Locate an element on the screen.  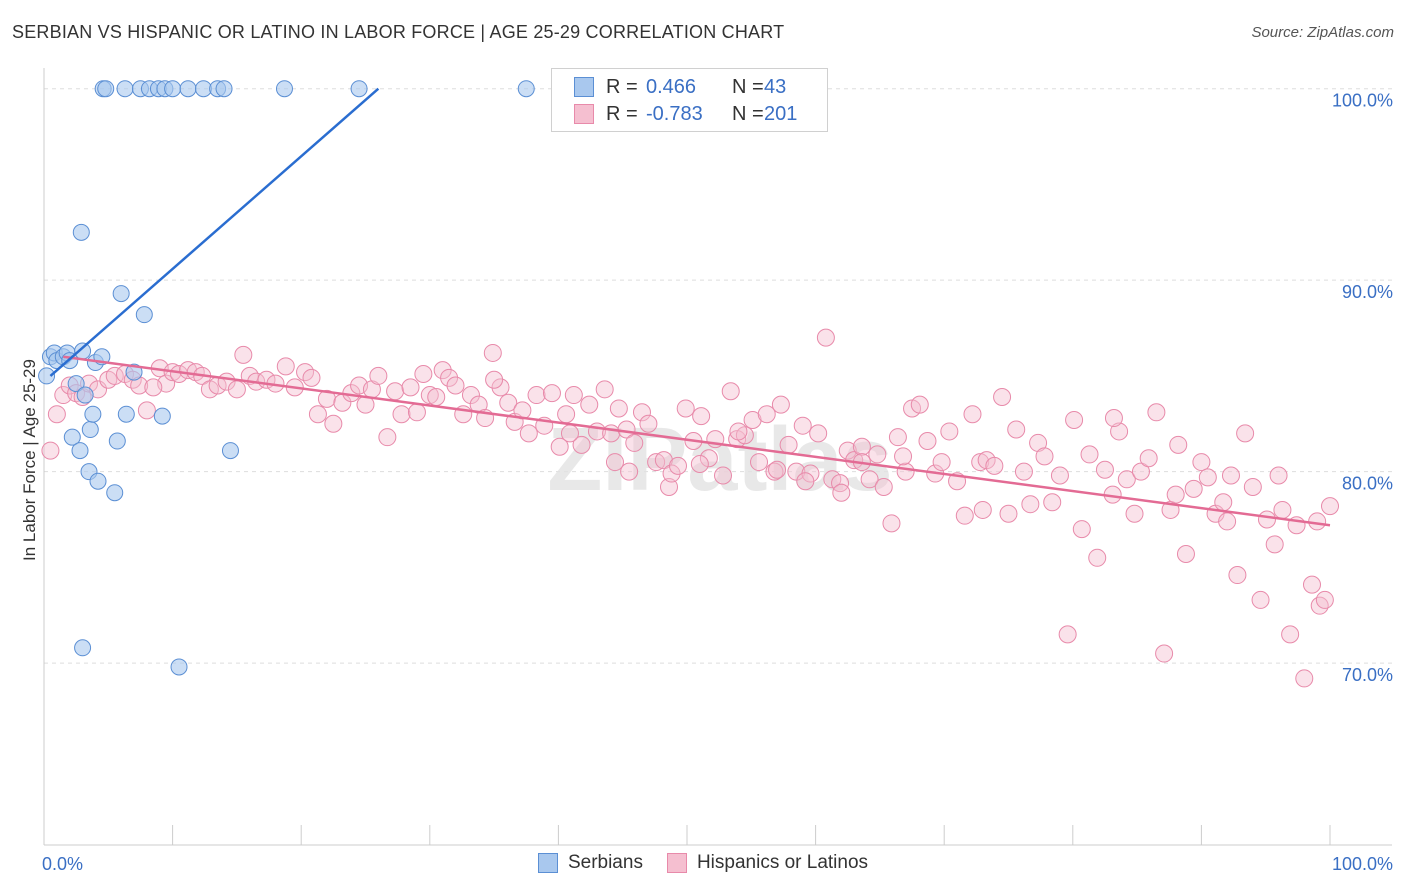
y-tick-label: 90.0% is located at coordinates (1367, 292).